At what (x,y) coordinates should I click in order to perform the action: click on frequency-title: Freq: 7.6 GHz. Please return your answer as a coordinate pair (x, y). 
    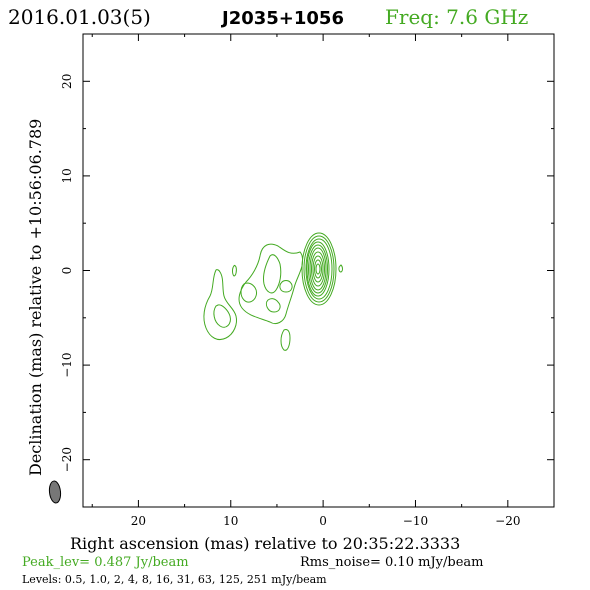
    Looking at the image, I should click on (456, 17).